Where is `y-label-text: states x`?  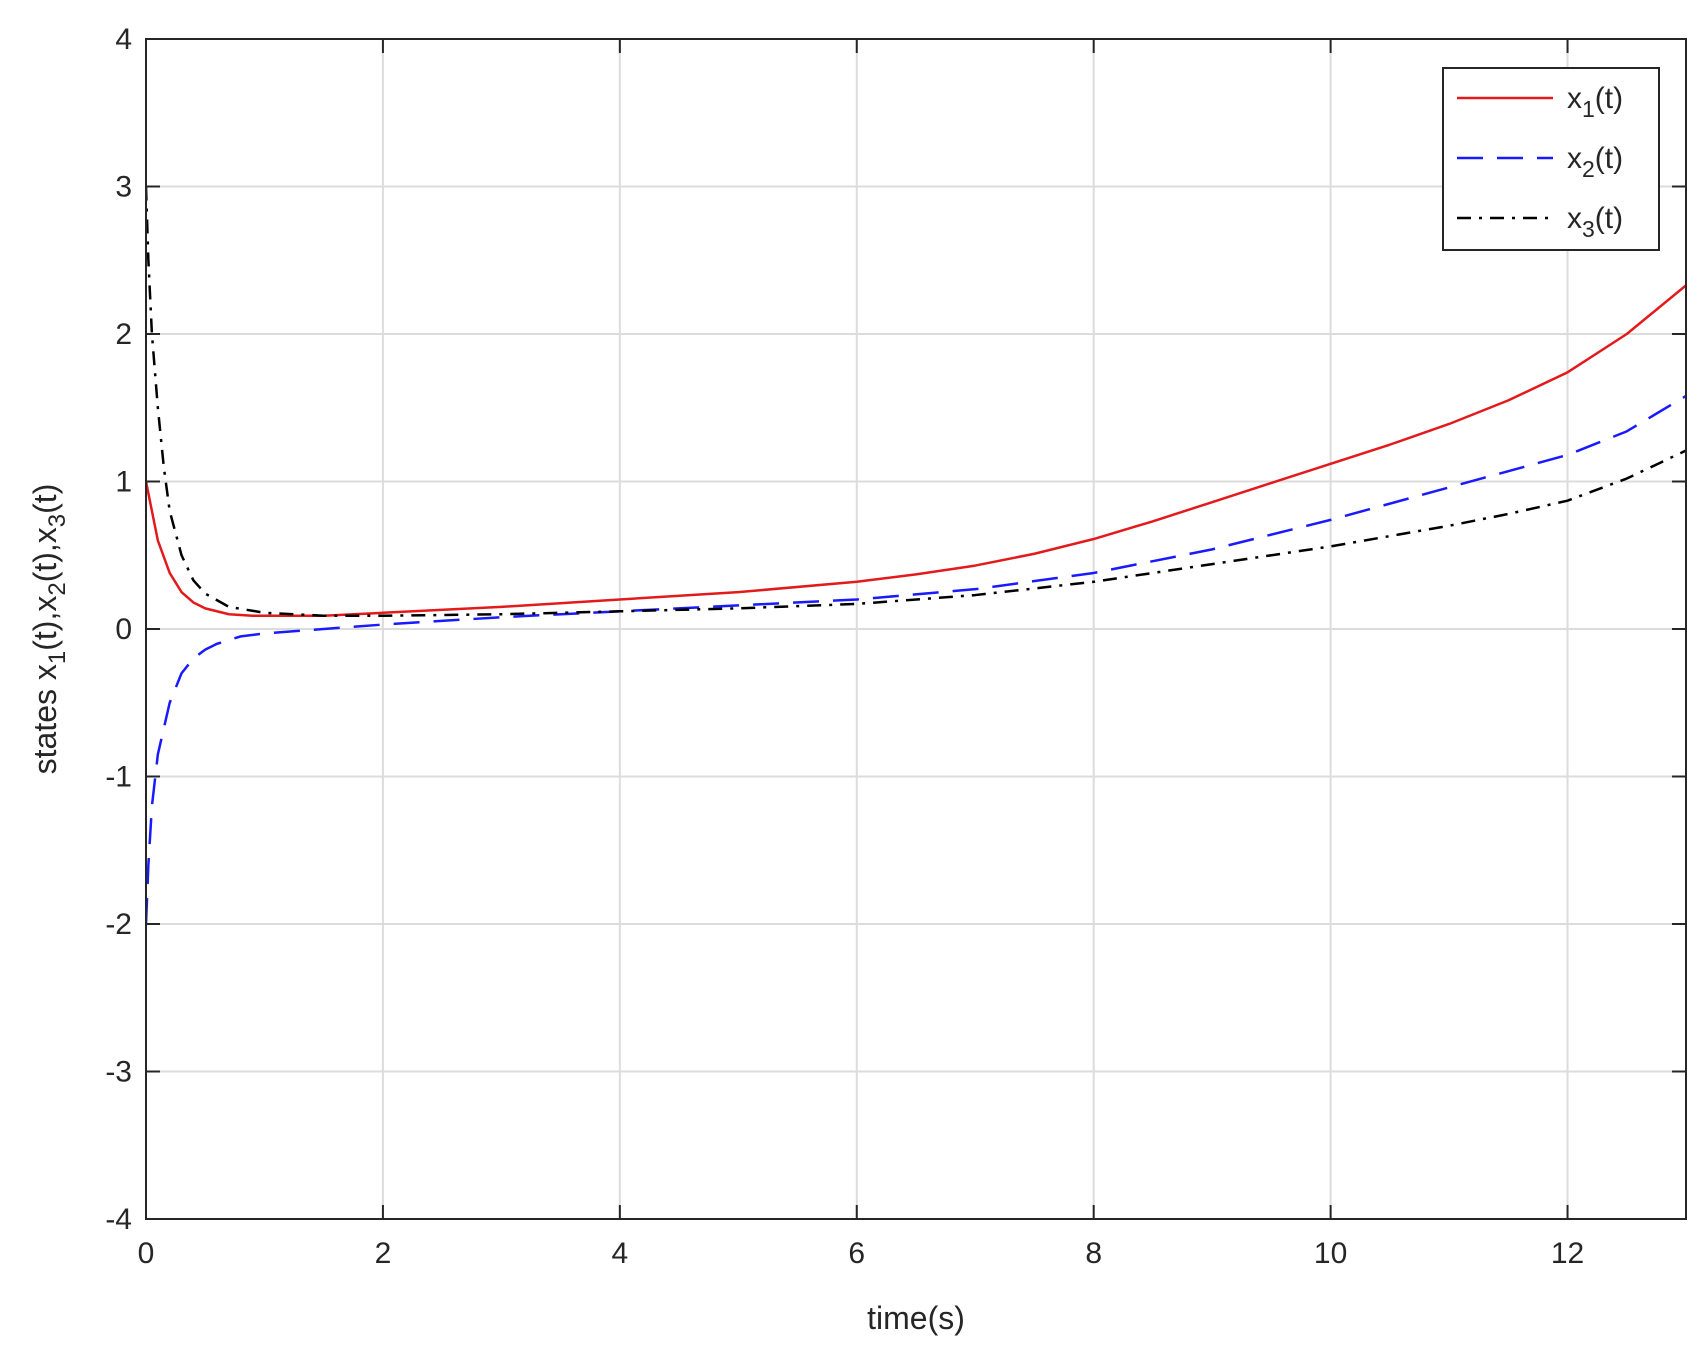 y-label-text: states x is located at coordinates (45, 719).